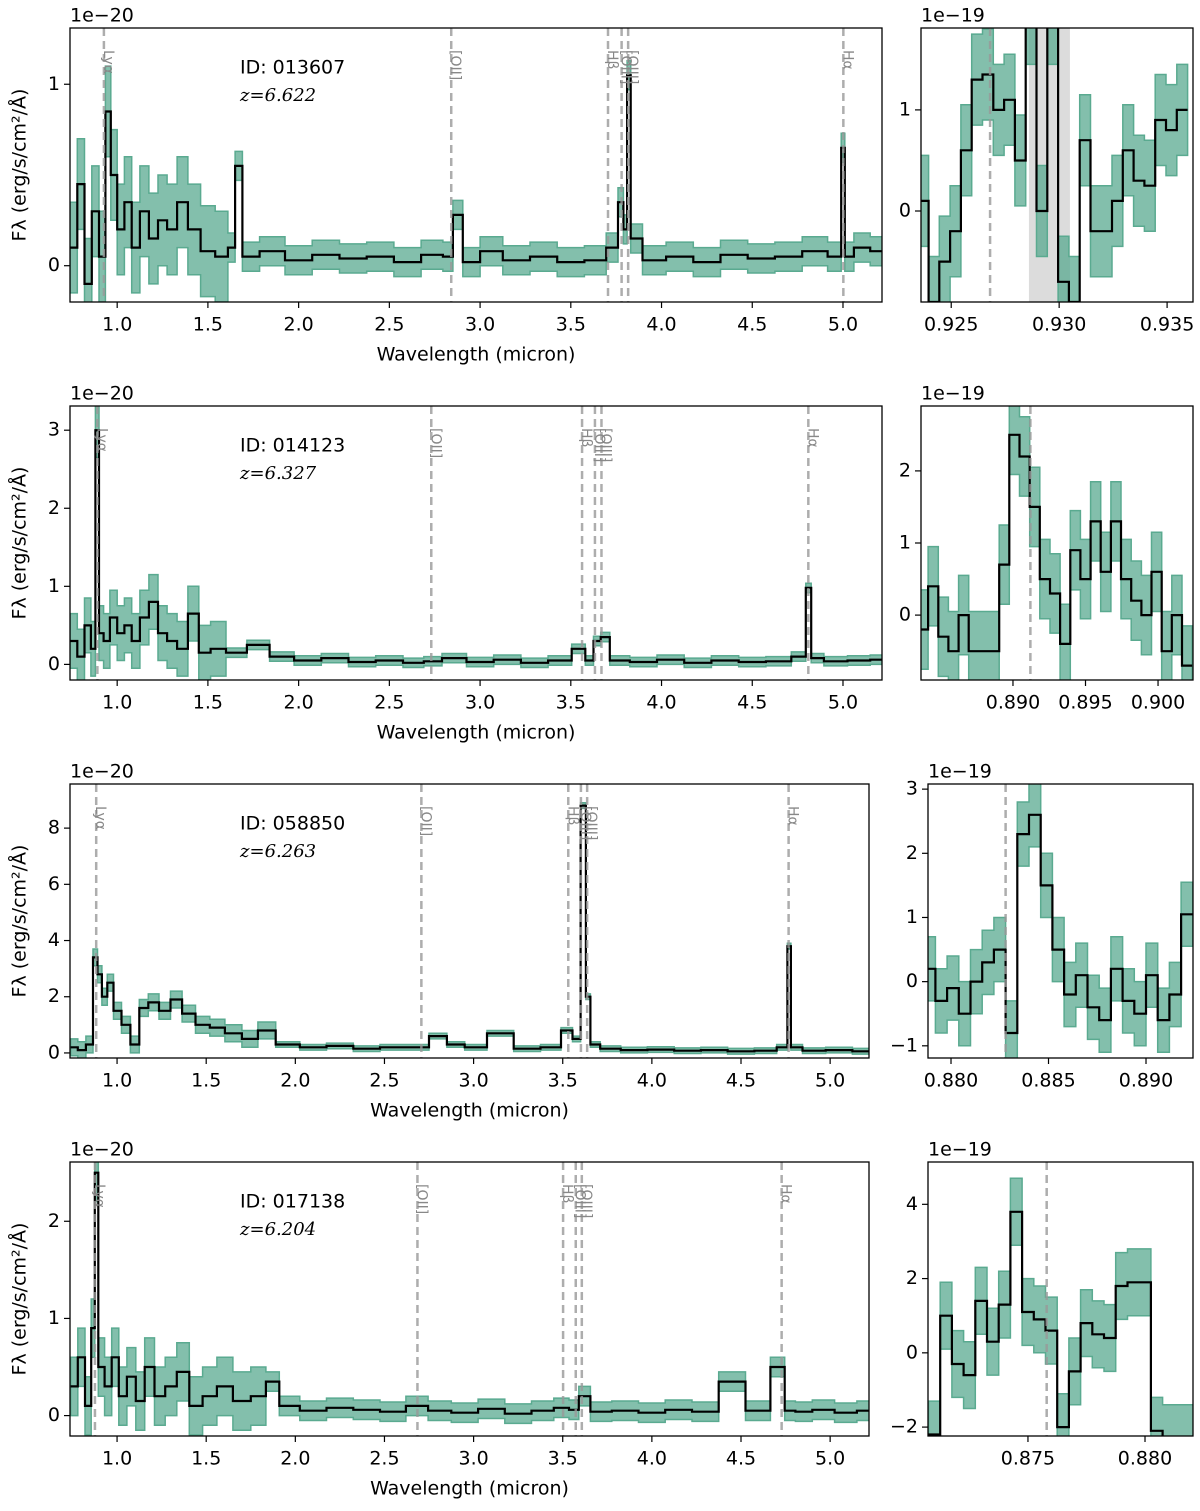 The height and width of the screenshot is (1511, 1200). What do you see at coordinates (1028, 1459) in the screenshot?
I see `x-tick-label: 0.875` at bounding box center [1028, 1459].